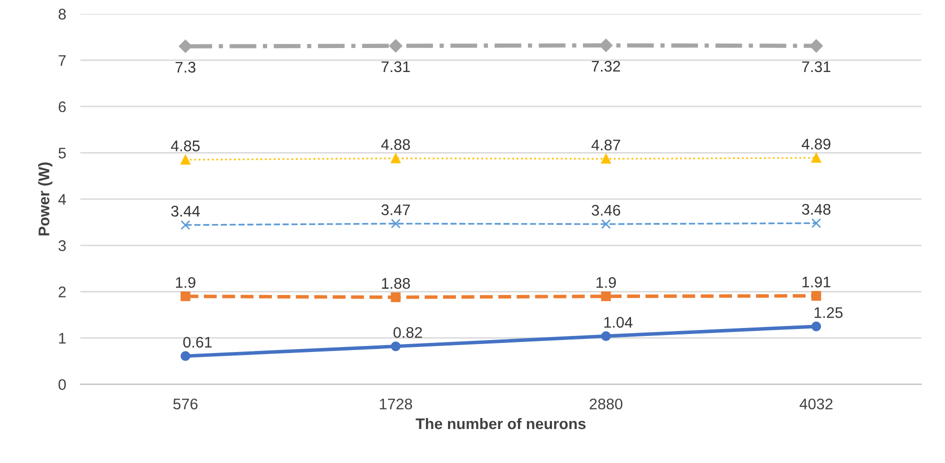 The width and height of the screenshot is (945, 463). I want to click on data-label: 1.88, so click(396, 283).